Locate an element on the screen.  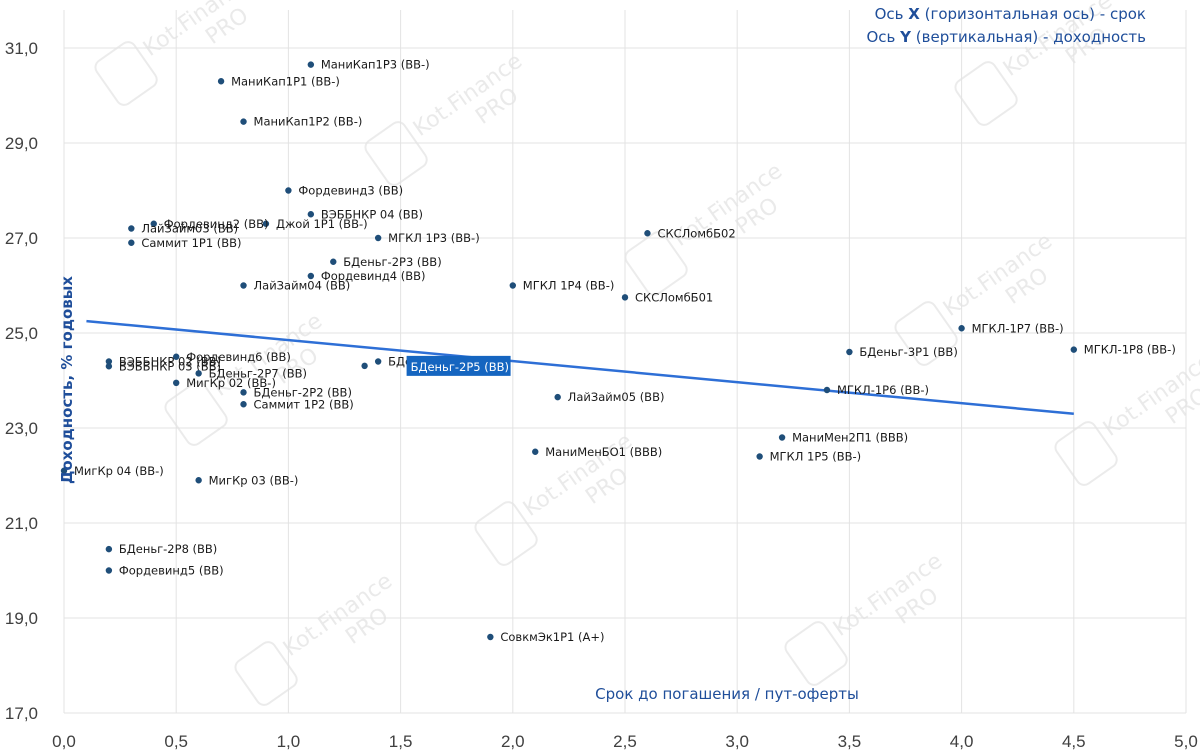
x-tick-label: 2,5 is located at coordinates (625, 741).